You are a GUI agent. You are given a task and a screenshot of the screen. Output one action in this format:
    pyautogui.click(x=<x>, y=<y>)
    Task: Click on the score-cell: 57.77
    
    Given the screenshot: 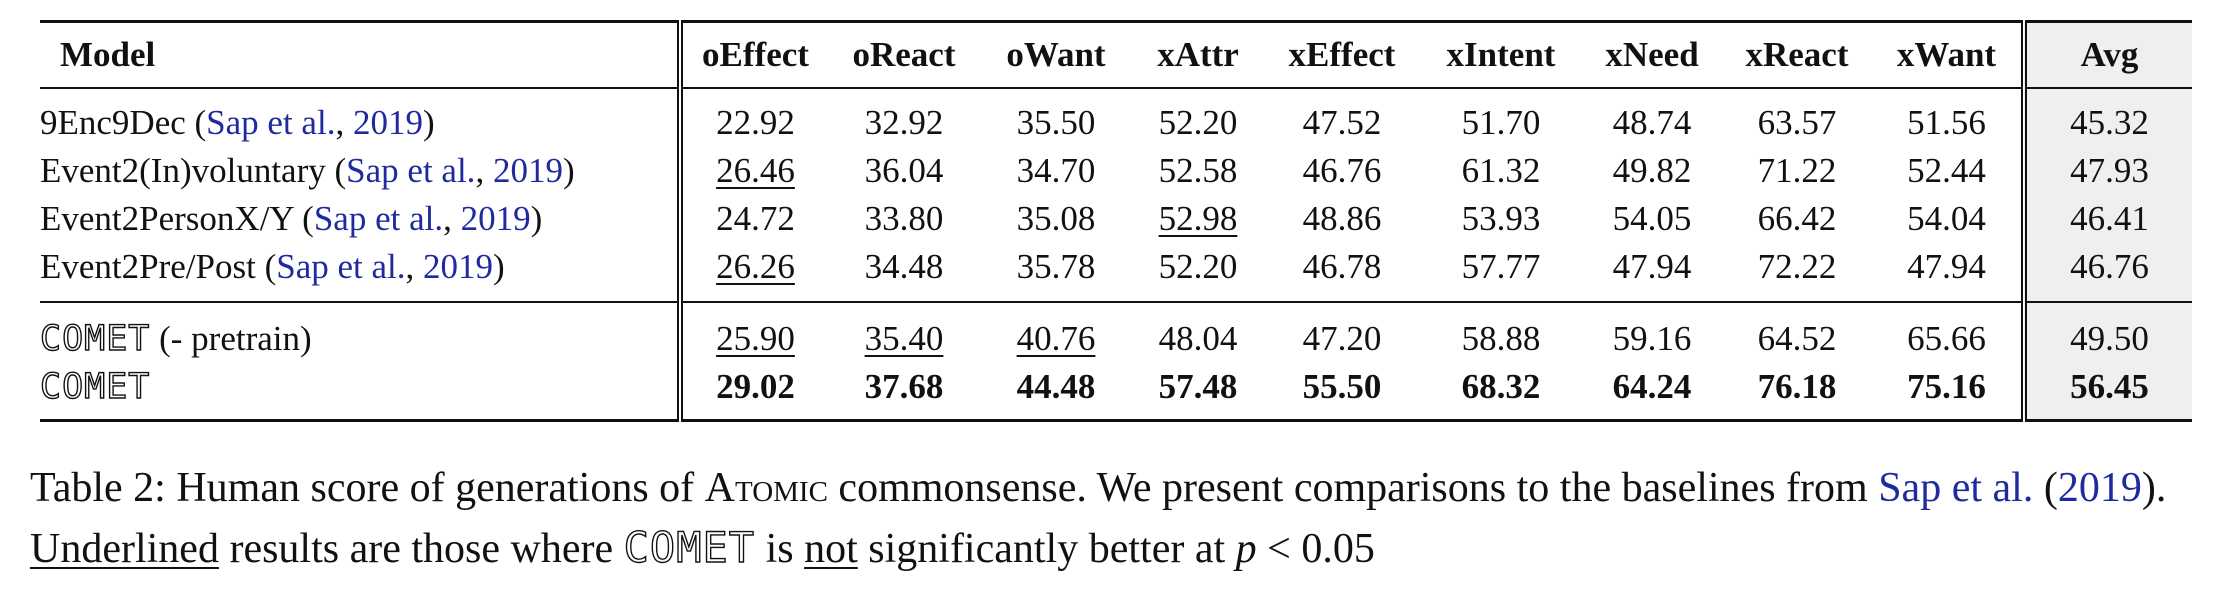 What is the action you would take?
    pyautogui.click(x=1501, y=266)
    